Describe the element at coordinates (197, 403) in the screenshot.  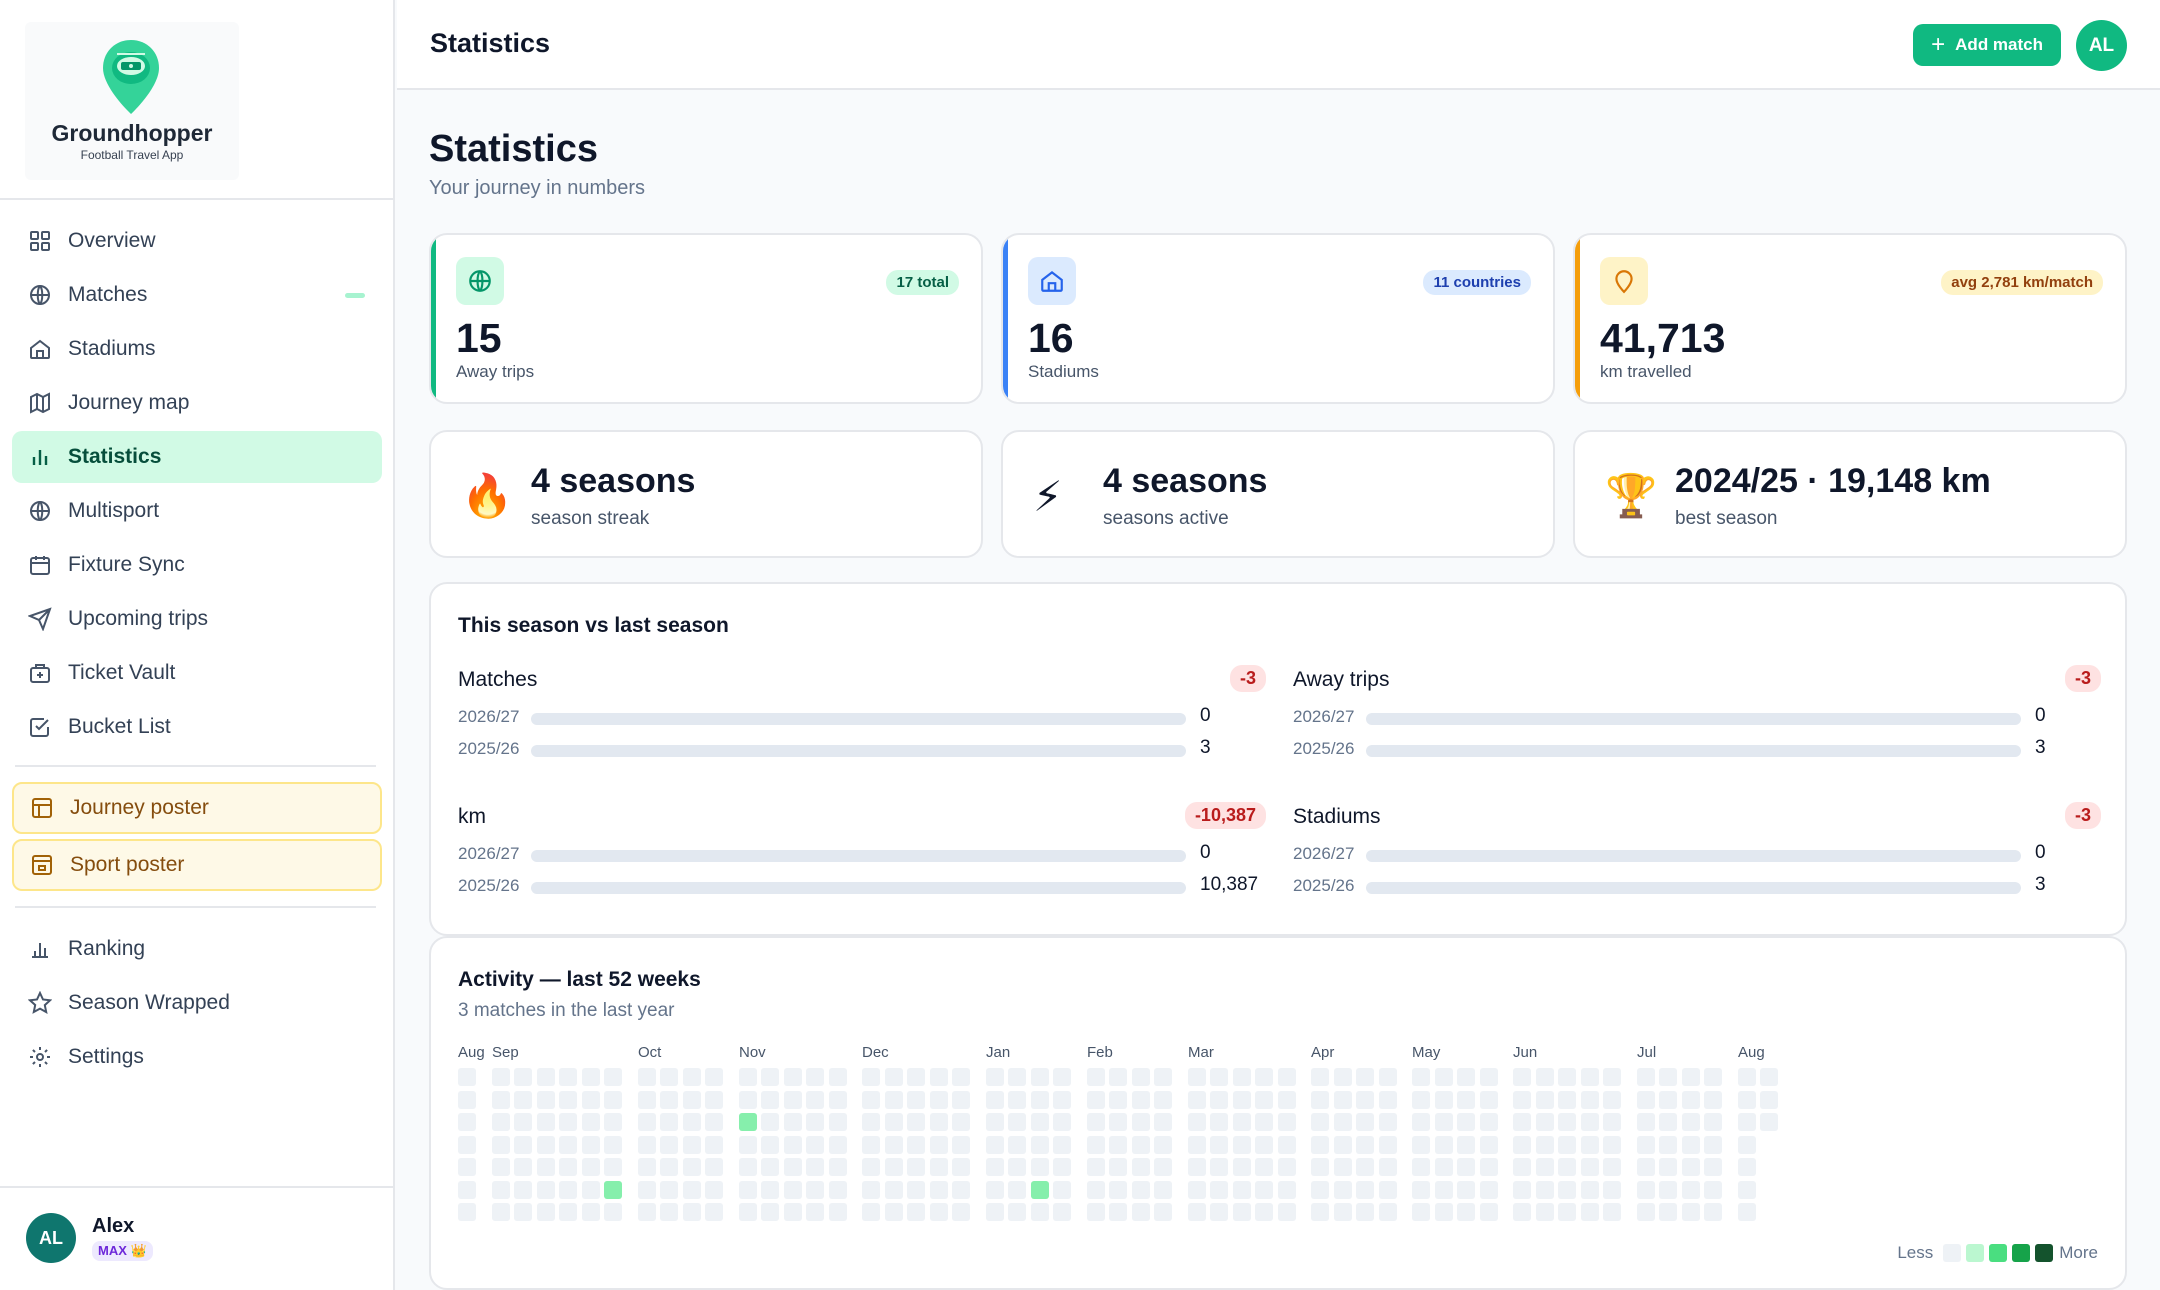
I see `nav-item-journey-map: Journey map` at that location.